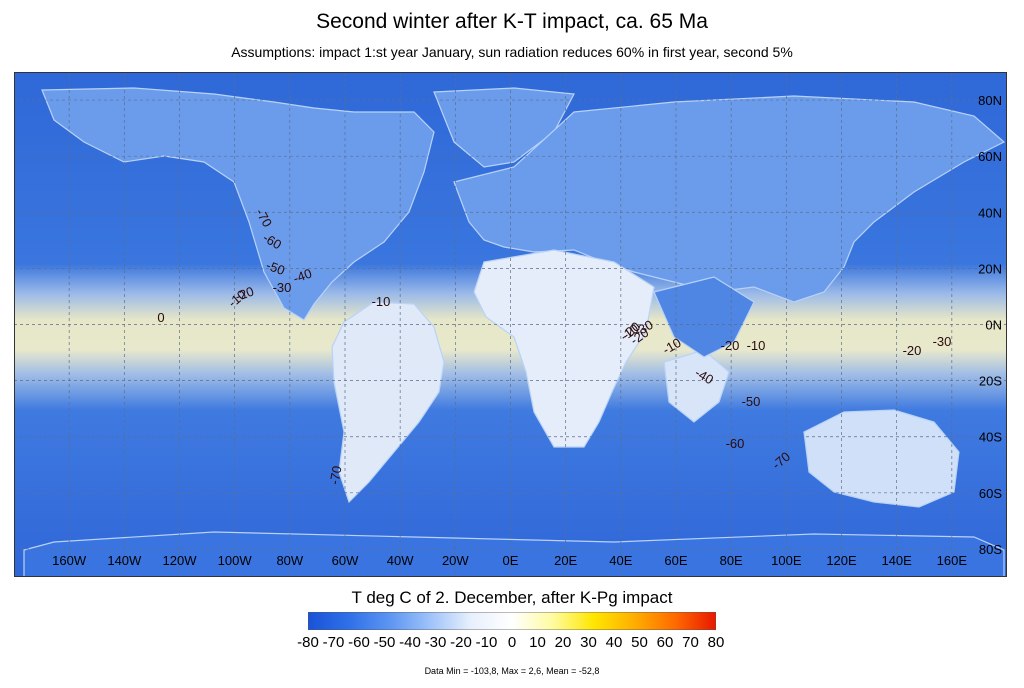  What do you see at coordinates (333, 642) in the screenshot?
I see `colorbar-tick-label: -70` at bounding box center [333, 642].